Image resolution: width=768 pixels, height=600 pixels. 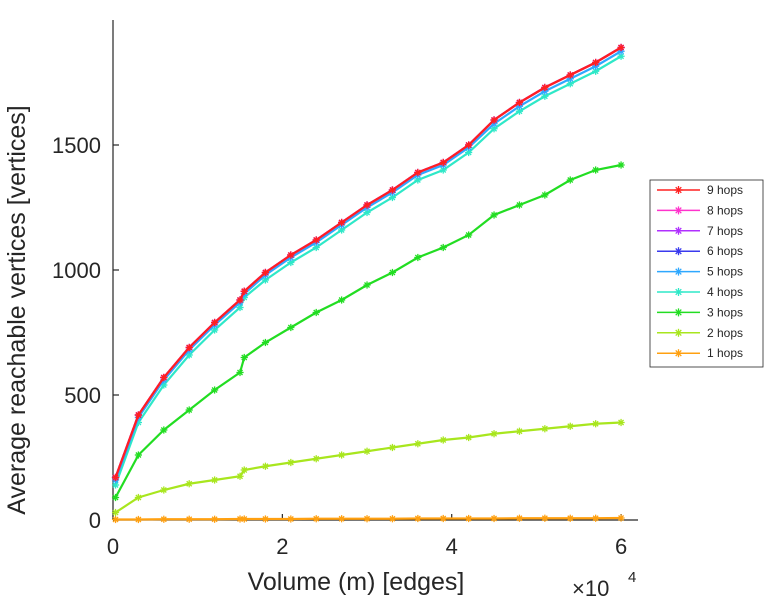 I want to click on series-2-hops, so click(x=368, y=467).